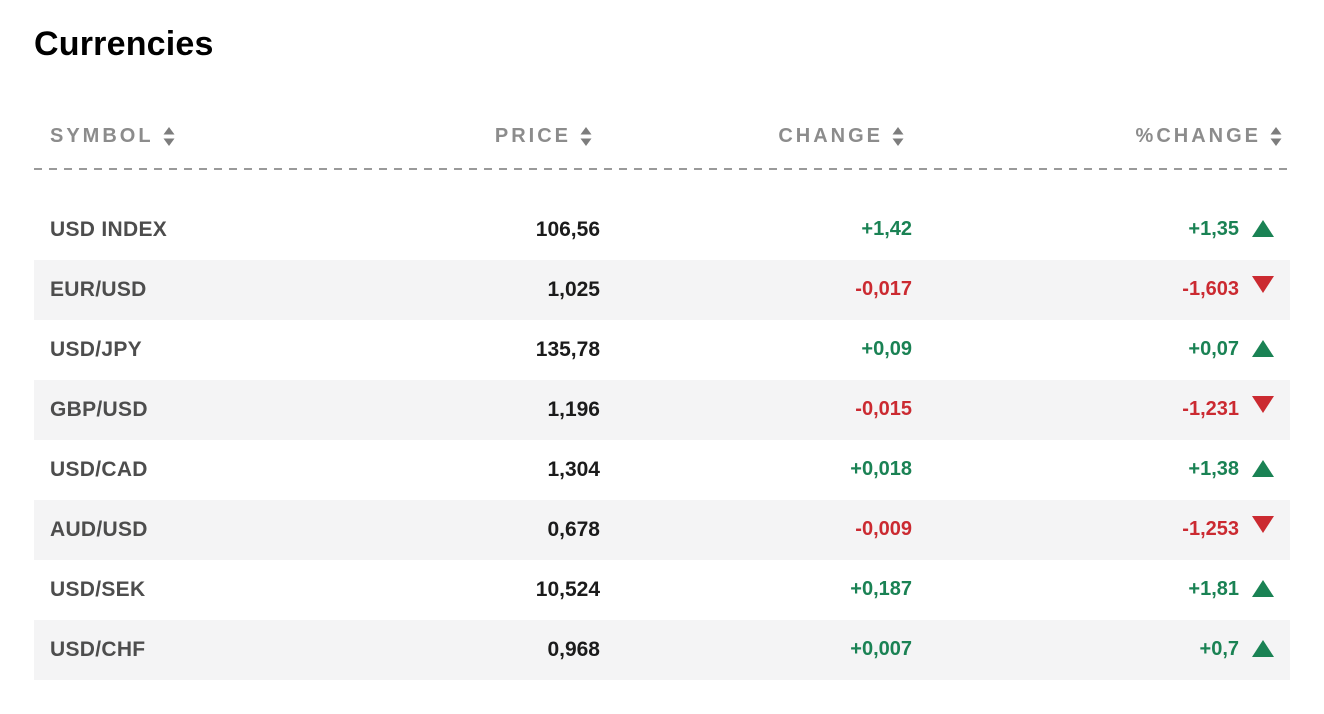 The image size is (1324, 714). Describe the element at coordinates (756, 136) in the screenshot. I see `header-cell-change: CHANGE` at that location.